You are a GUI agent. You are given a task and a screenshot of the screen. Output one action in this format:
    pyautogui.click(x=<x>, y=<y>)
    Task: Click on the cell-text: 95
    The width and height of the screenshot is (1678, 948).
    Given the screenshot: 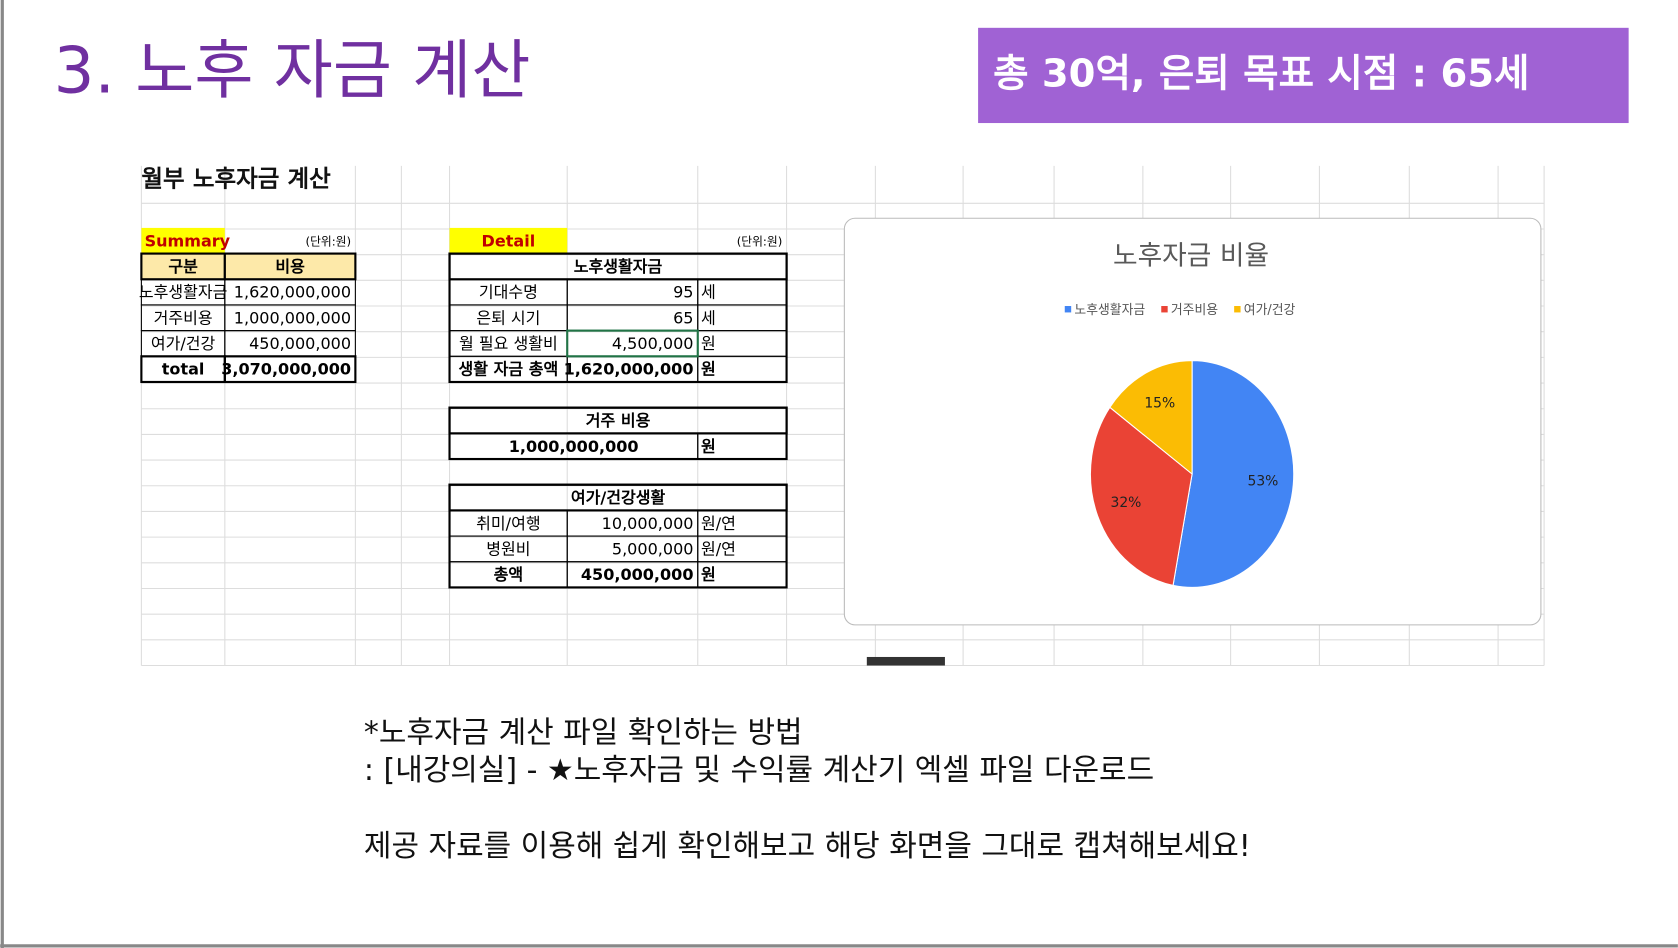 What is the action you would take?
    pyautogui.click(x=683, y=292)
    